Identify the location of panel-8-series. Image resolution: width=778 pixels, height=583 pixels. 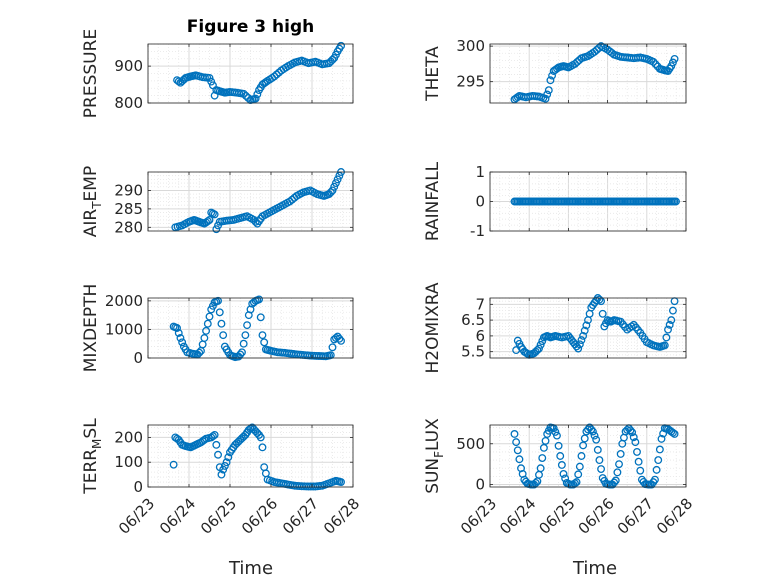
(594, 456).